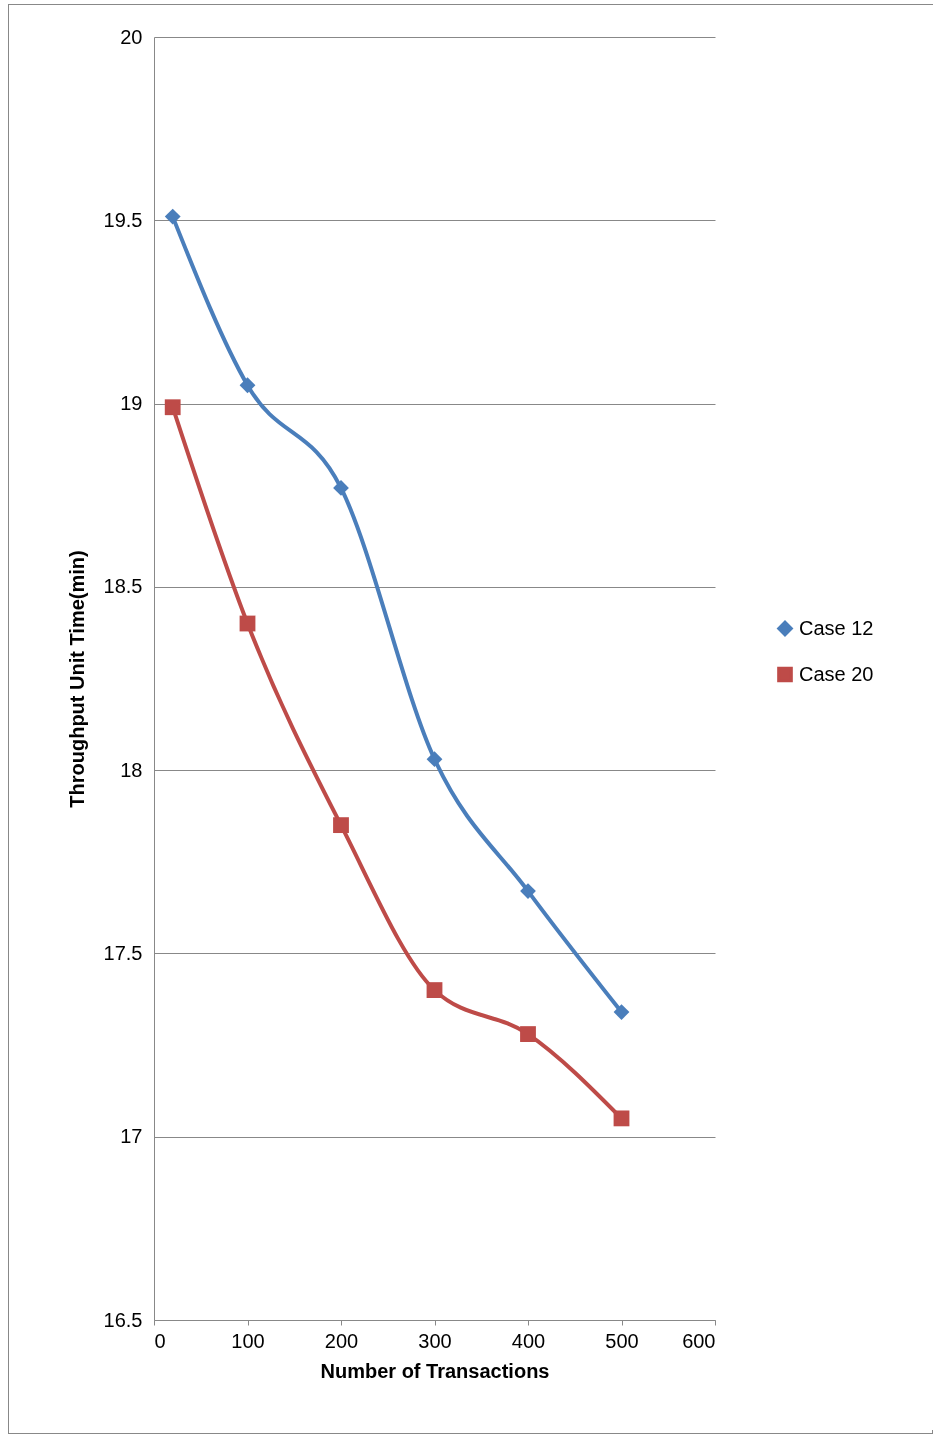  What do you see at coordinates (622, 1340) in the screenshot?
I see `x-tick-label: 500` at bounding box center [622, 1340].